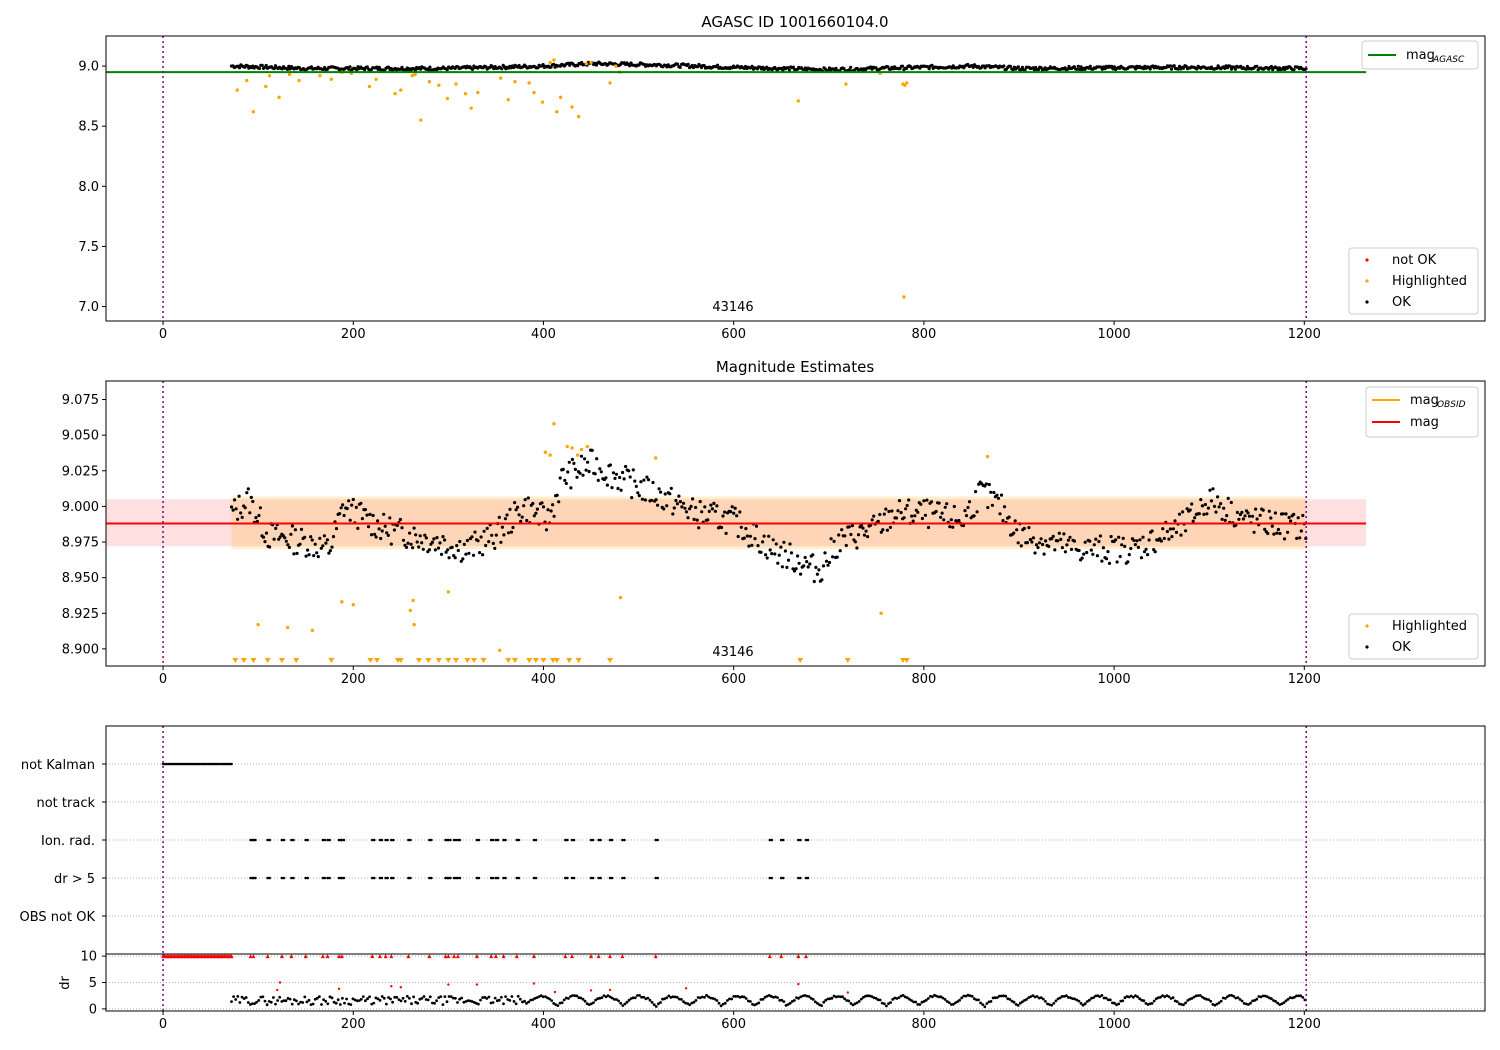 The width and height of the screenshot is (1500, 1050). Describe the element at coordinates (733, 679) in the screenshot. I see `x-tick-label: 600` at that location.